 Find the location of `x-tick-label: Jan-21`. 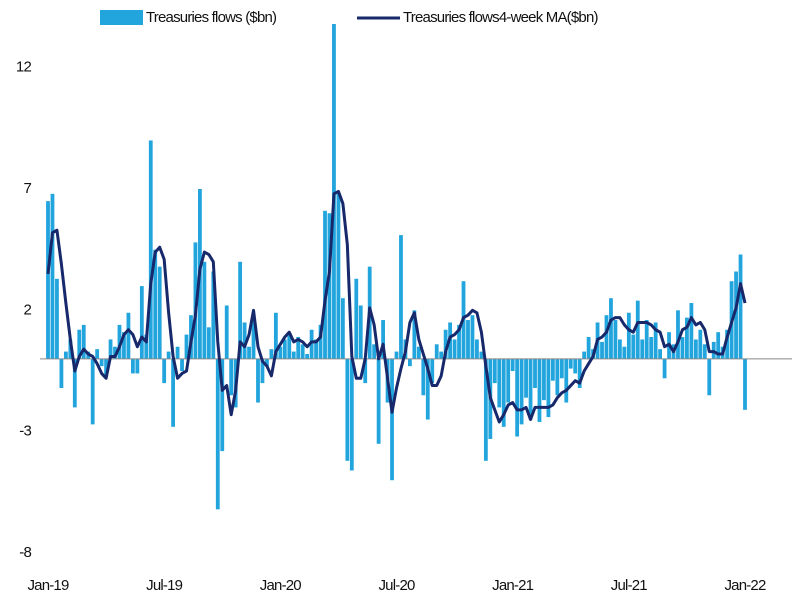

x-tick-label: Jan-21 is located at coordinates (513, 585).